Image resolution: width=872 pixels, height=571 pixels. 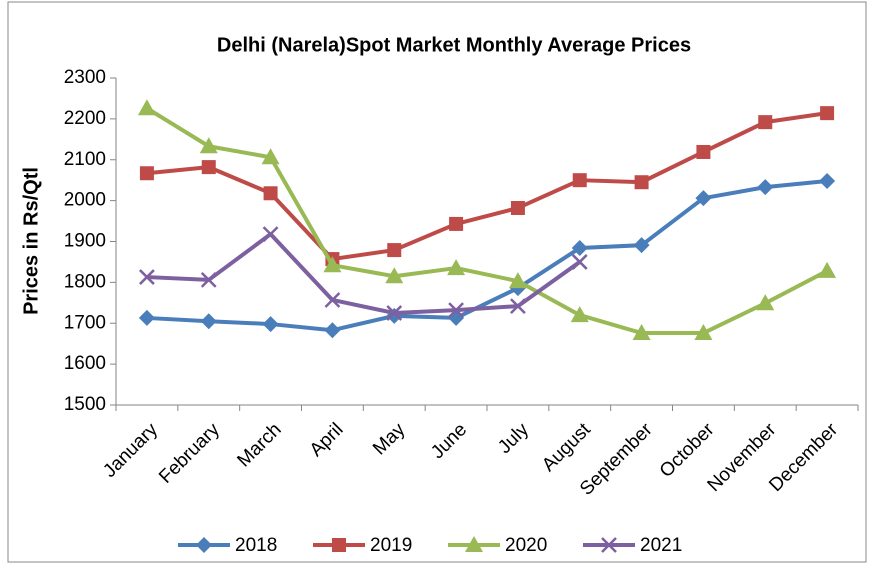 I want to click on legend-label: 2018, so click(x=256, y=545).